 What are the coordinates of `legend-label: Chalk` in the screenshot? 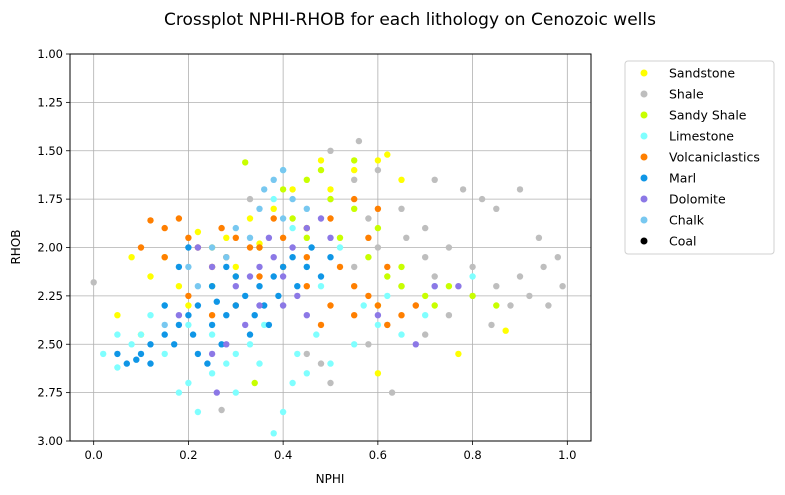 It's located at (687, 220).